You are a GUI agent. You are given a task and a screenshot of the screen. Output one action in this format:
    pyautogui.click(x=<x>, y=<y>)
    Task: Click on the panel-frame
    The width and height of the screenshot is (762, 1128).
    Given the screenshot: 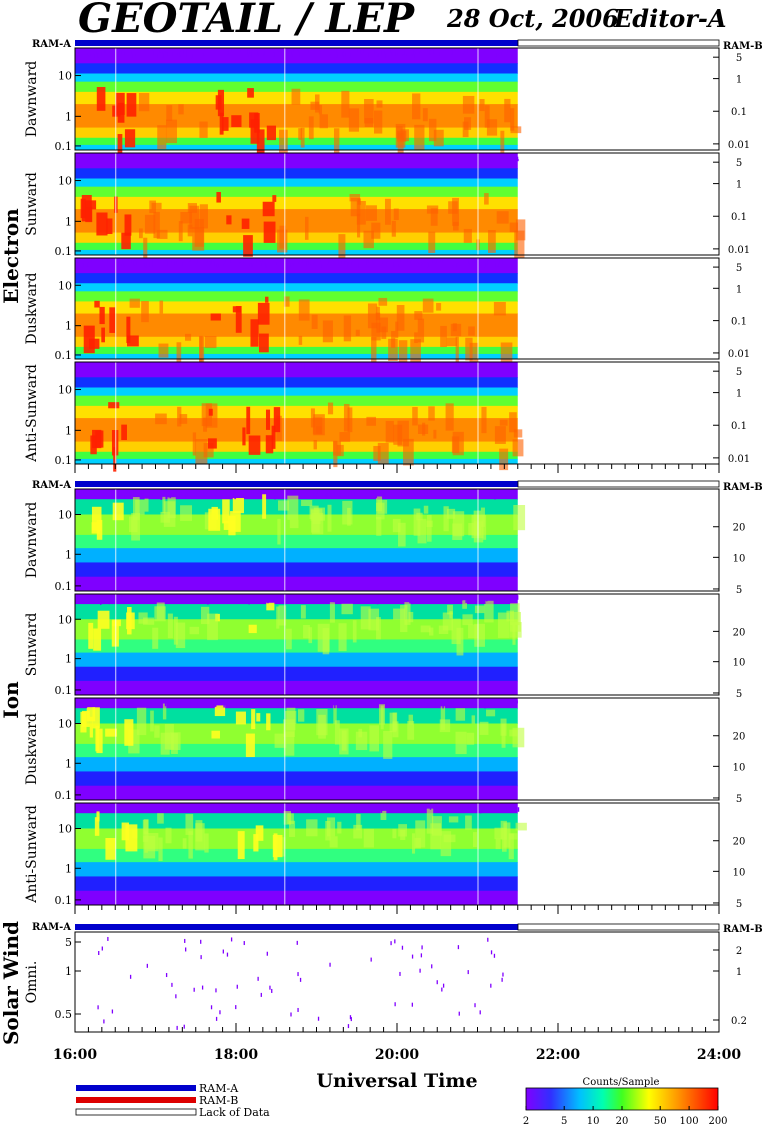 What is the action you would take?
    pyautogui.click(x=397, y=749)
    